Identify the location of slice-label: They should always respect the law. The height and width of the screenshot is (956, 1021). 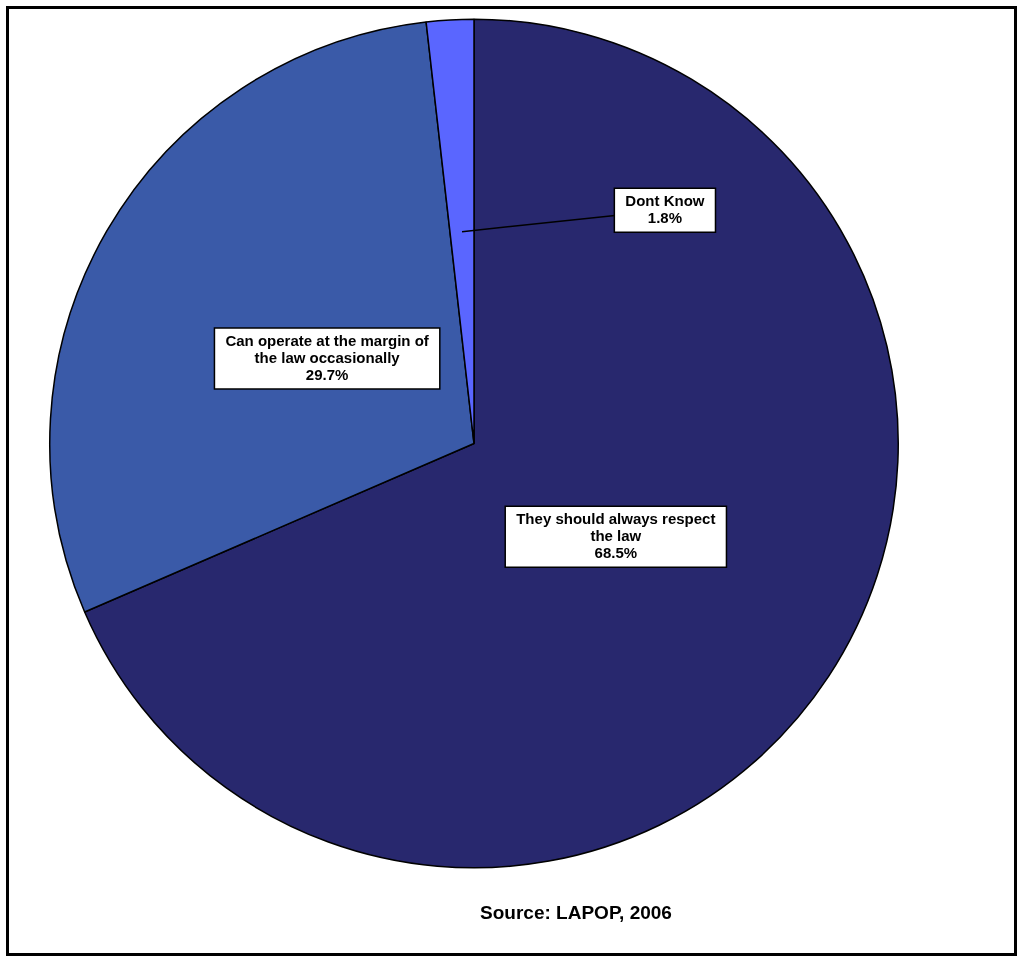
(616, 526).